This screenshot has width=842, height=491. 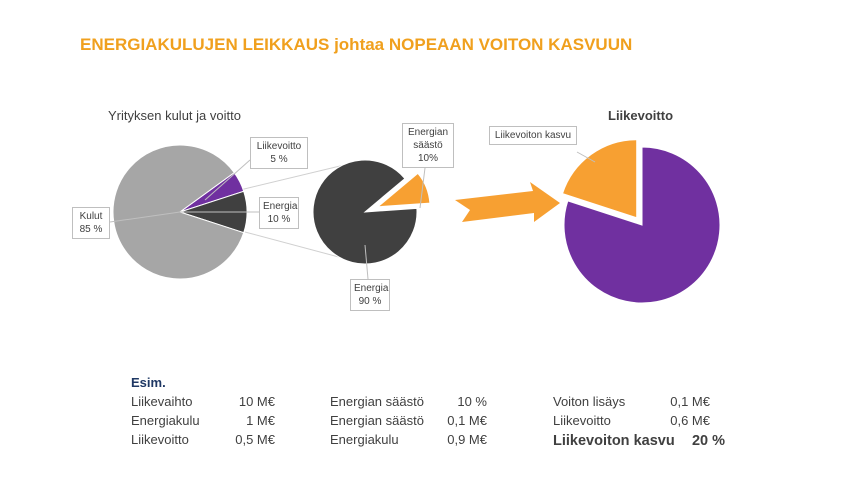 What do you see at coordinates (427, 158) in the screenshot?
I see `value-label: 10%` at bounding box center [427, 158].